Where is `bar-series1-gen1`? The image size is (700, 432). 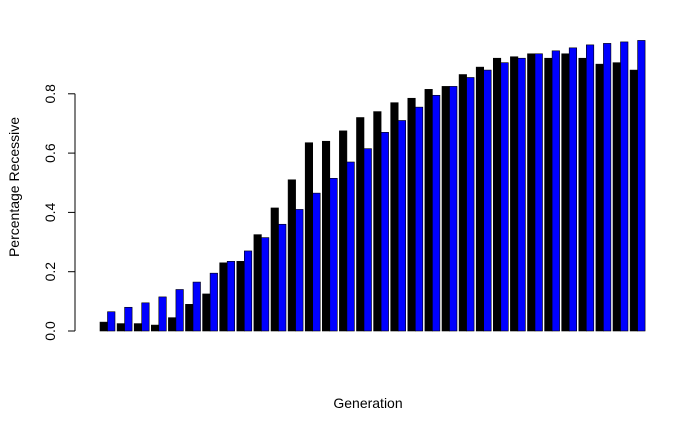 bar-series1-gen1 is located at coordinates (103, 326).